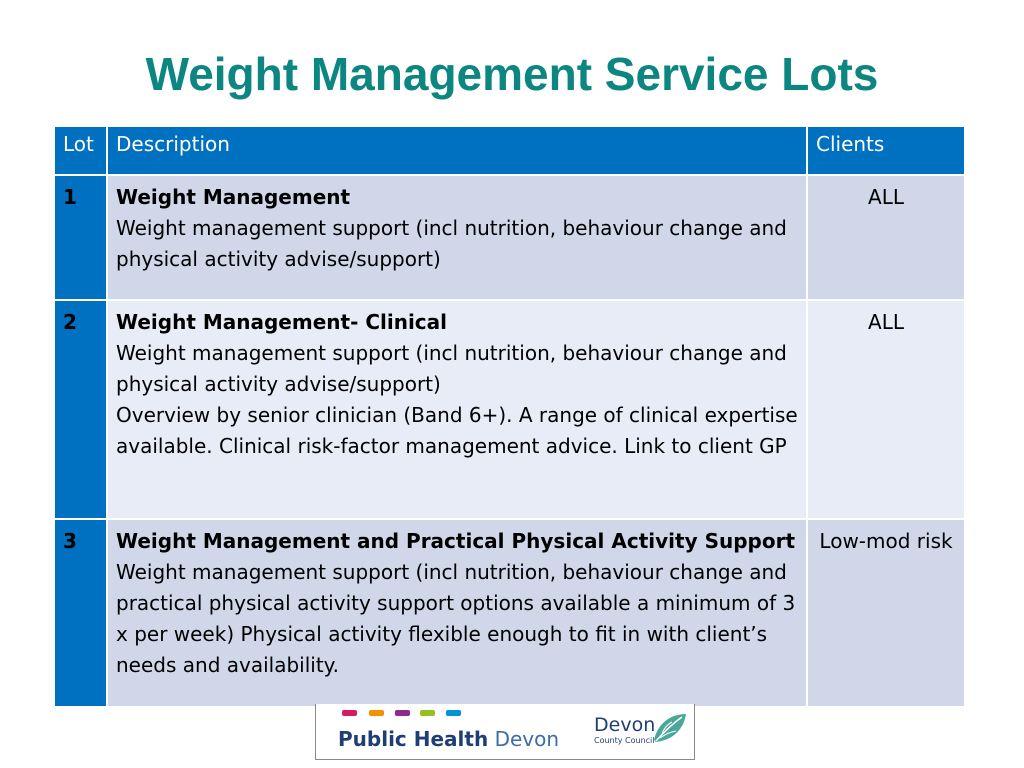 The image size is (1024, 768). I want to click on council-name: Devon, so click(625, 725).